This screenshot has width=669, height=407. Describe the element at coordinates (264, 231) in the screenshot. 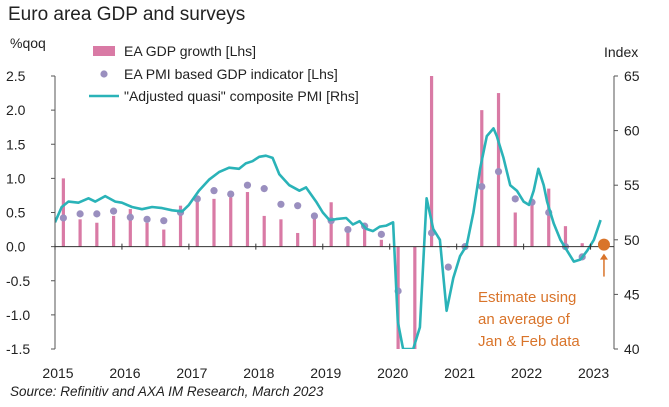

I see `gdp-bar-2018Q1` at that location.